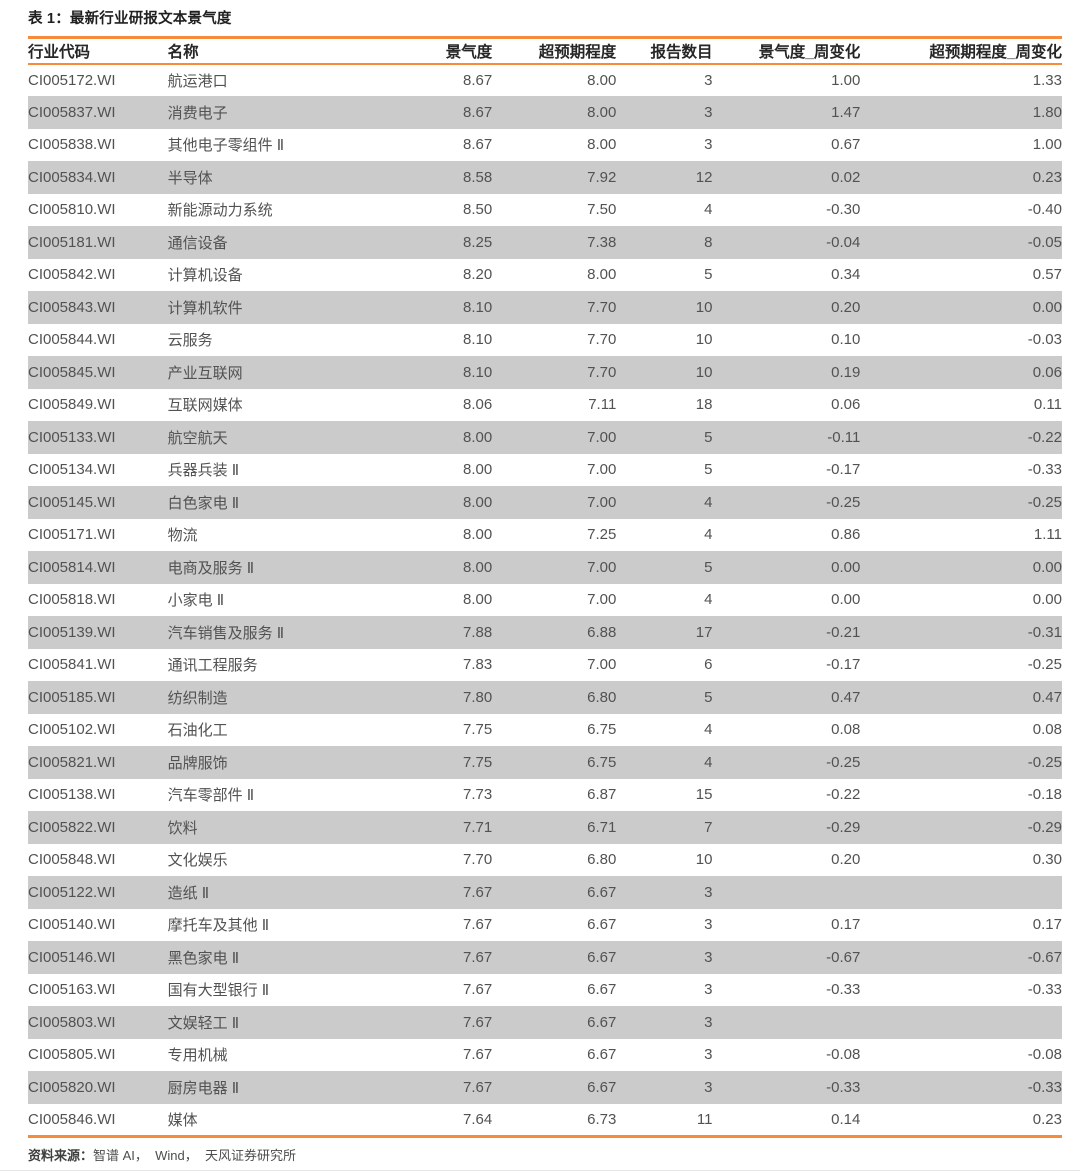  Describe the element at coordinates (197, 763) in the screenshot. I see `cell-name: 品牌服饰` at that location.